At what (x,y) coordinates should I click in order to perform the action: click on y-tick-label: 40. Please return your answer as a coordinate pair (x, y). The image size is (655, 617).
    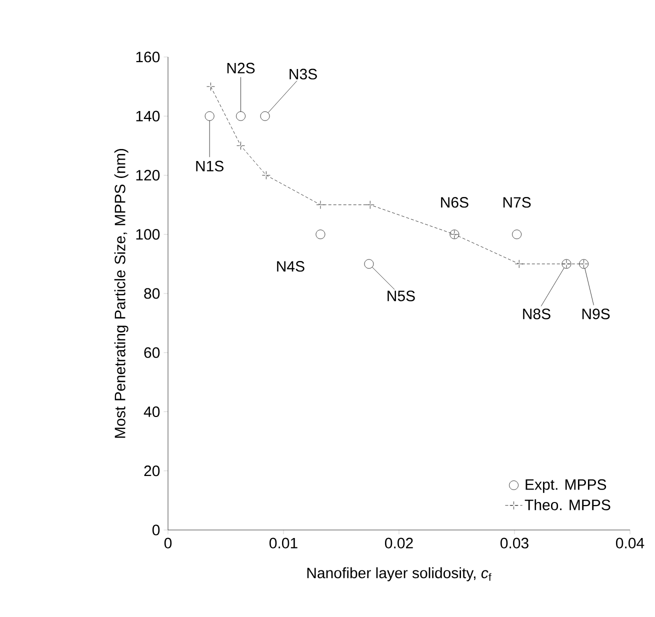
    Looking at the image, I should click on (152, 412).